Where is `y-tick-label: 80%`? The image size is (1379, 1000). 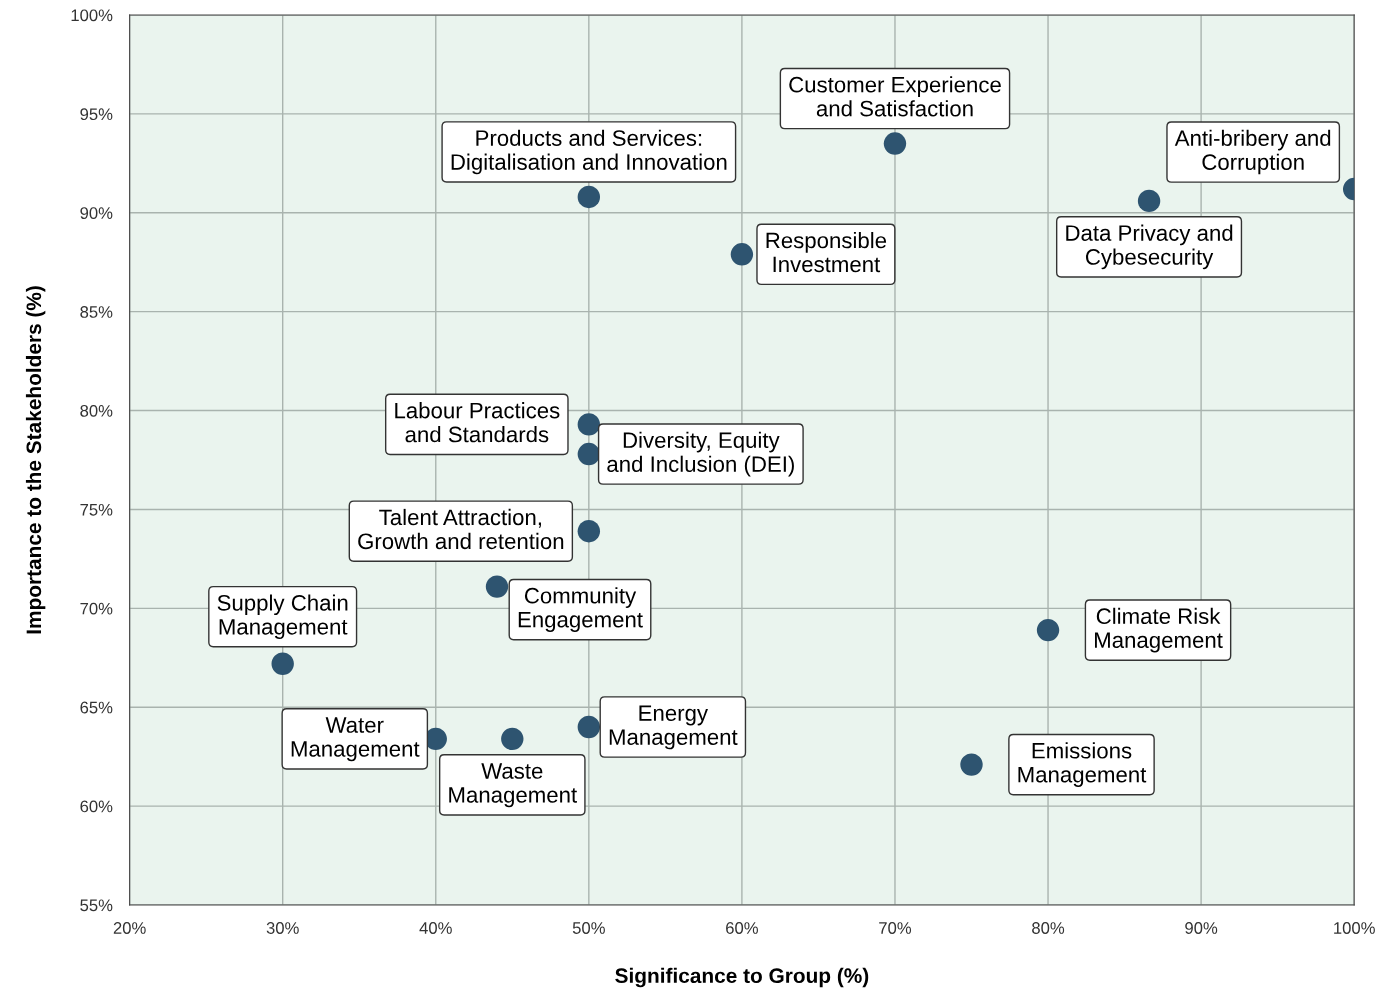
y-tick-label: 80% is located at coordinates (96, 410).